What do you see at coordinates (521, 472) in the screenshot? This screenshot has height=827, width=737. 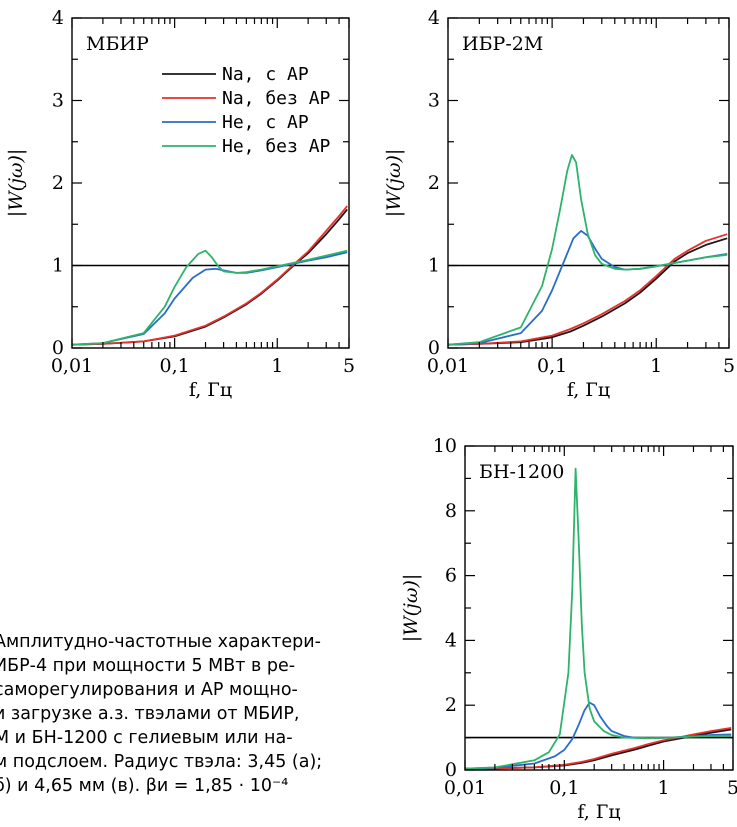 I see `panel-label: БН-1200` at bounding box center [521, 472].